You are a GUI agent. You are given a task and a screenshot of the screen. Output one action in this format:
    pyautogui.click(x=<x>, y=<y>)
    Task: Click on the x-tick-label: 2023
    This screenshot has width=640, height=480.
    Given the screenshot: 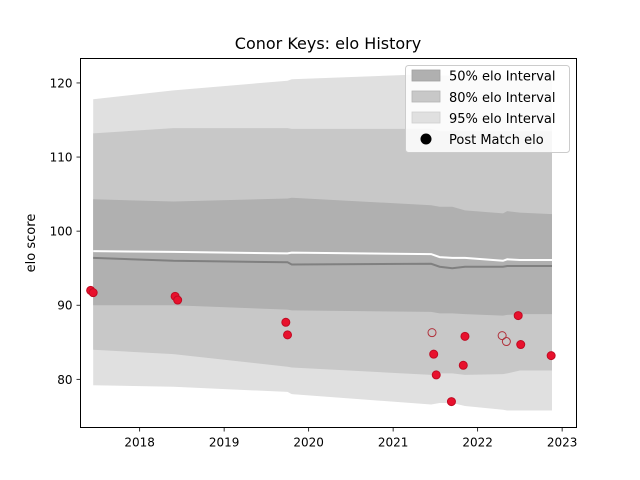 What is the action you would take?
    pyautogui.click(x=562, y=443)
    